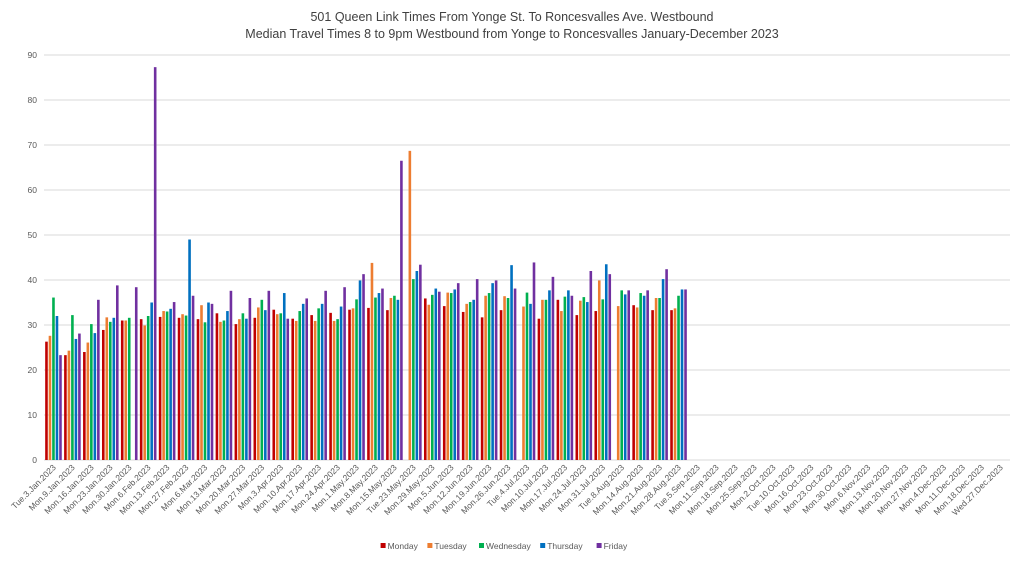  What do you see at coordinates (430, 545) in the screenshot?
I see `legend-swatch-tuesday` at bounding box center [430, 545].